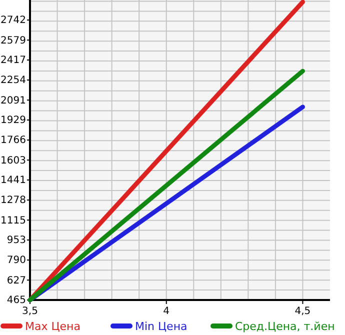 The height and width of the screenshot is (335, 345). Describe the element at coordinates (302, 311) in the screenshot. I see `x-tick-label: 4,5` at that location.